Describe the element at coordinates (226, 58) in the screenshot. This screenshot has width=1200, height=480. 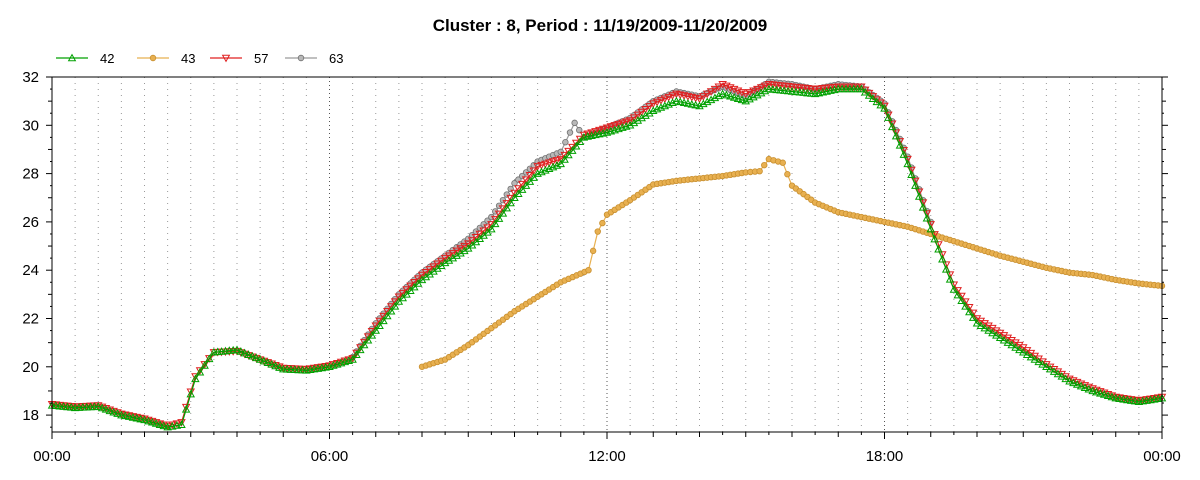
I see `legend-marker` at that location.